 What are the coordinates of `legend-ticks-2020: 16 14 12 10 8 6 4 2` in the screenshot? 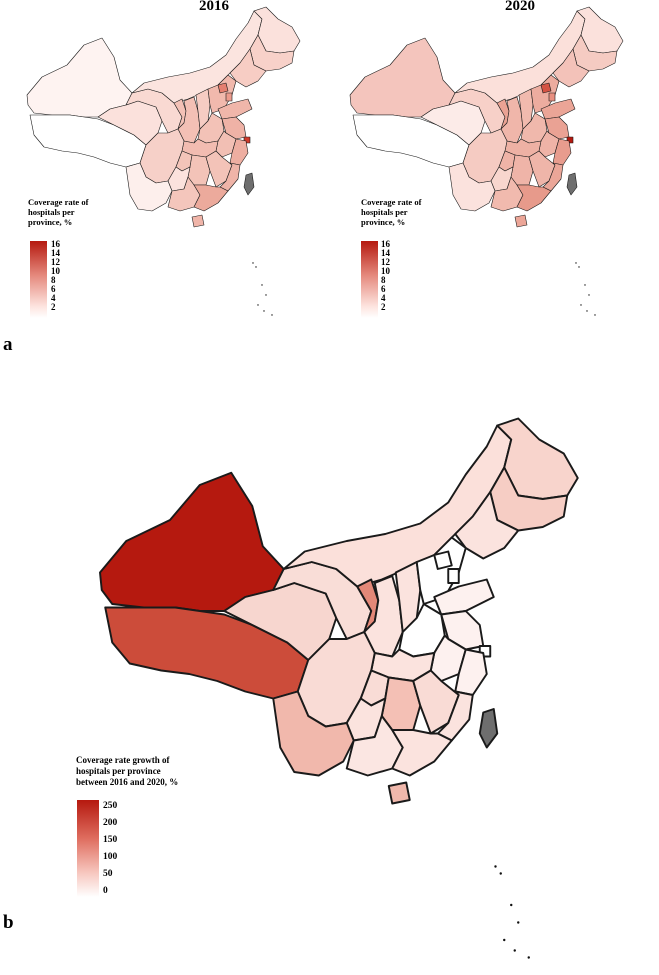 It's located at (385, 276).